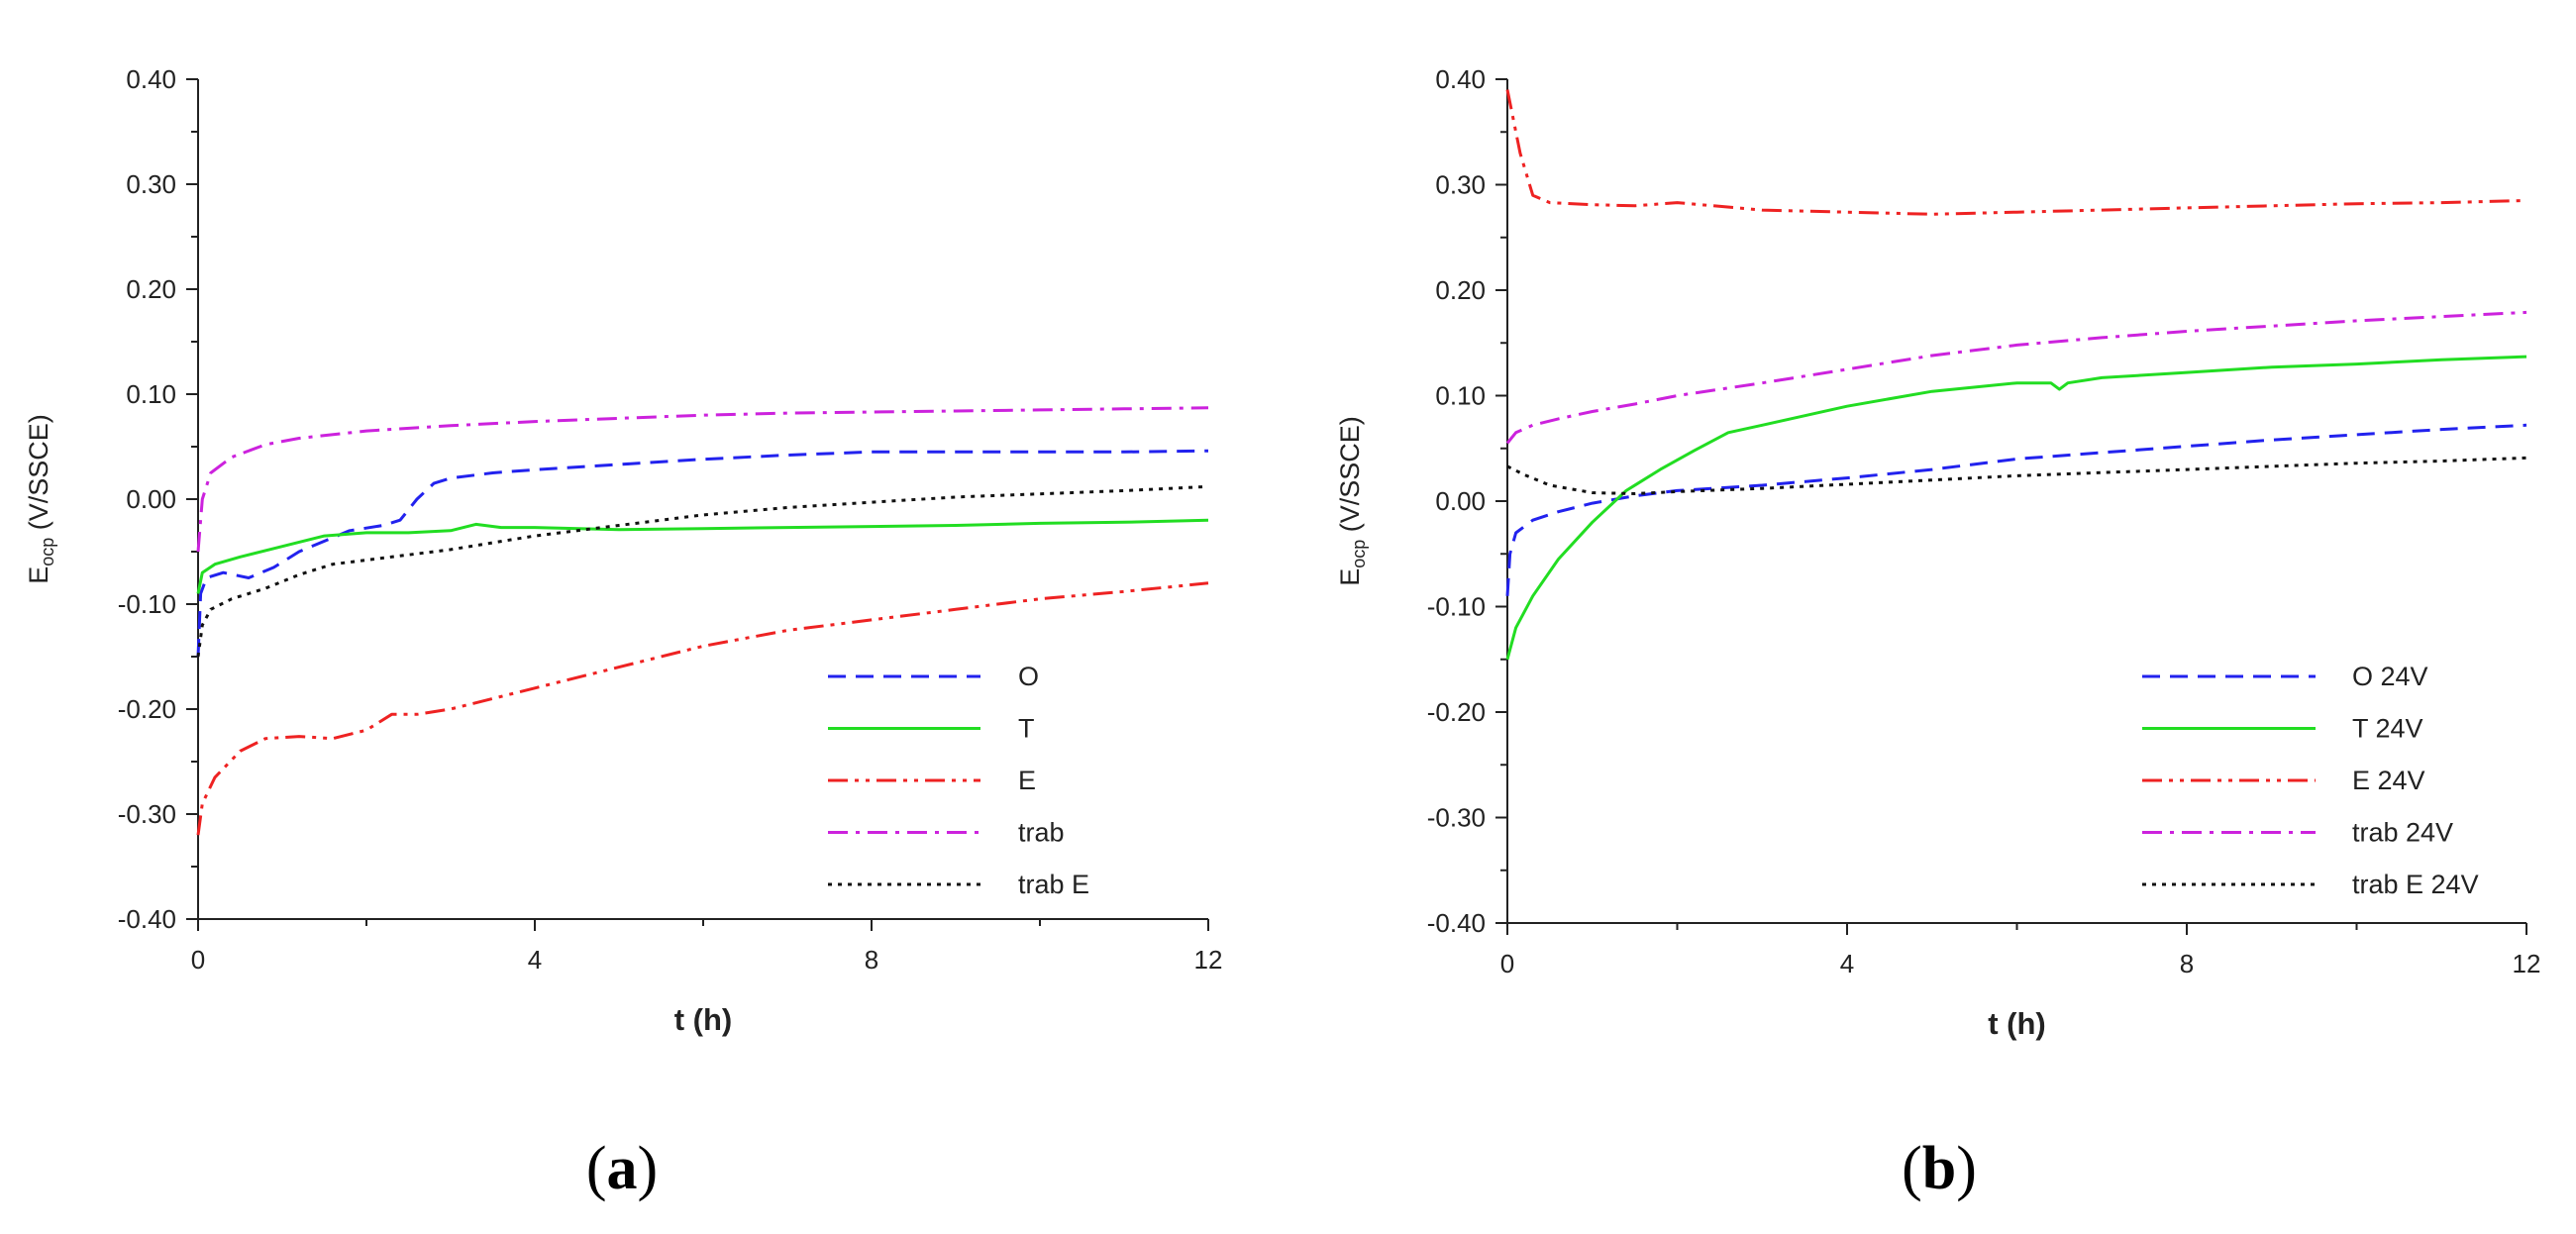  I want to click on series-line-t, so click(702, 556).